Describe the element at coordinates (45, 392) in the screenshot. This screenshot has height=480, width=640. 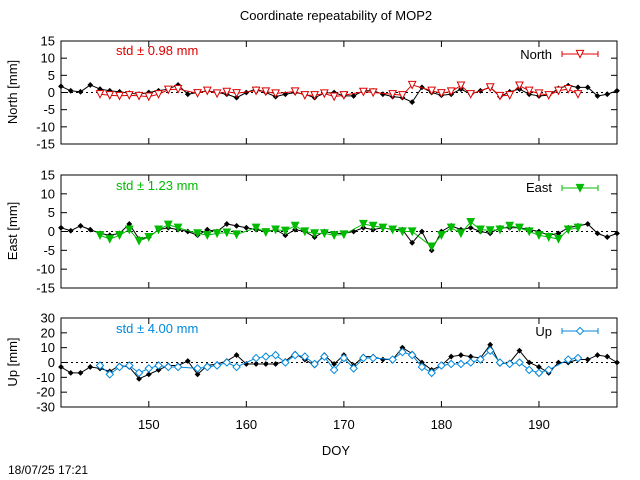
I see `y-tick-label: -20` at that location.